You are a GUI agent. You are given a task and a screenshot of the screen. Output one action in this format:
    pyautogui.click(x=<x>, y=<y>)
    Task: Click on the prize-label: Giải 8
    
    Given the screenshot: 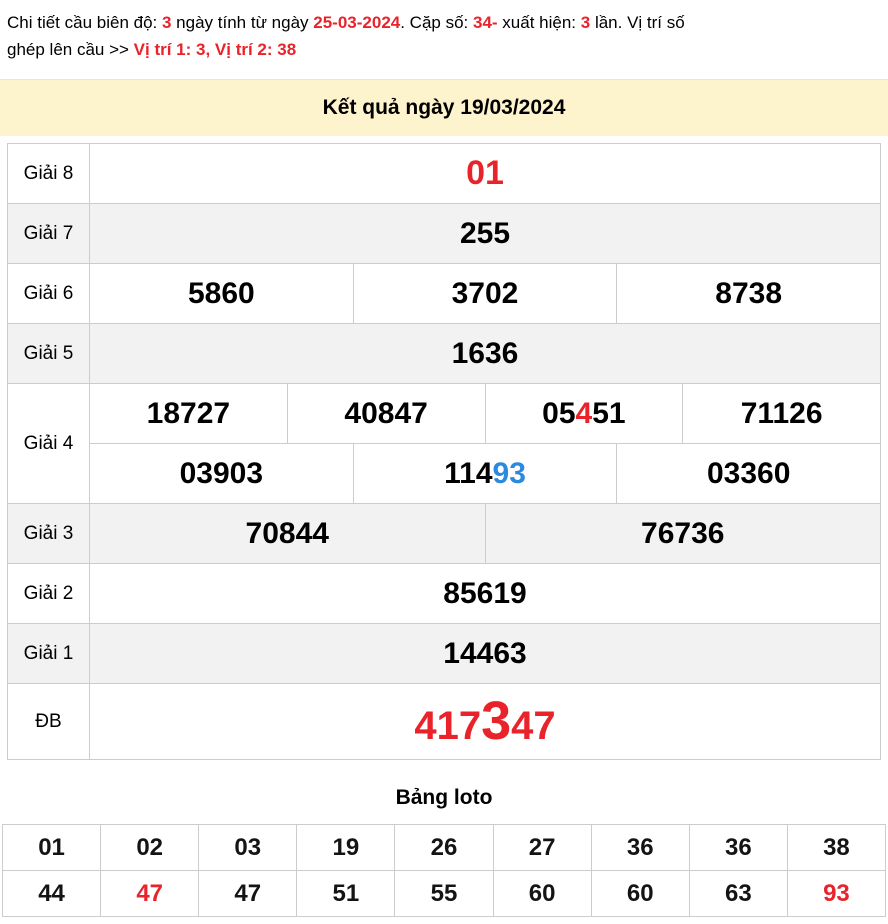 What is the action you would take?
    pyautogui.click(x=49, y=173)
    